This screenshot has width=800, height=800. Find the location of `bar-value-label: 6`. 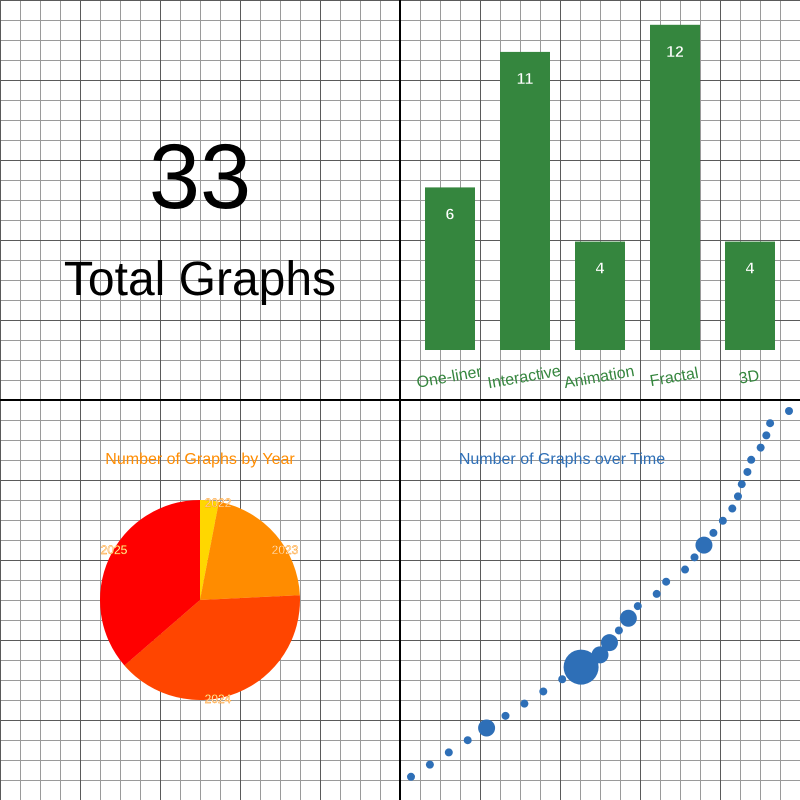

bar-value-label: 6 is located at coordinates (450, 214).